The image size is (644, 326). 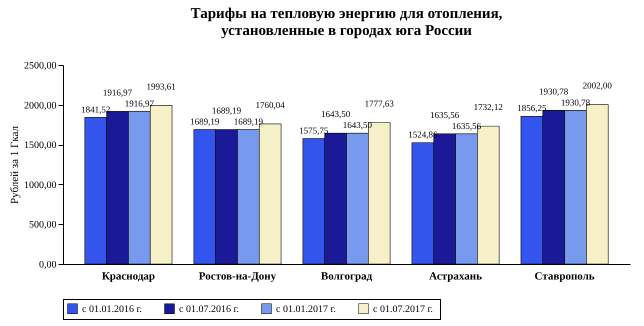 I want to click on y-tick-label: 1500,00, so click(x=40, y=146).